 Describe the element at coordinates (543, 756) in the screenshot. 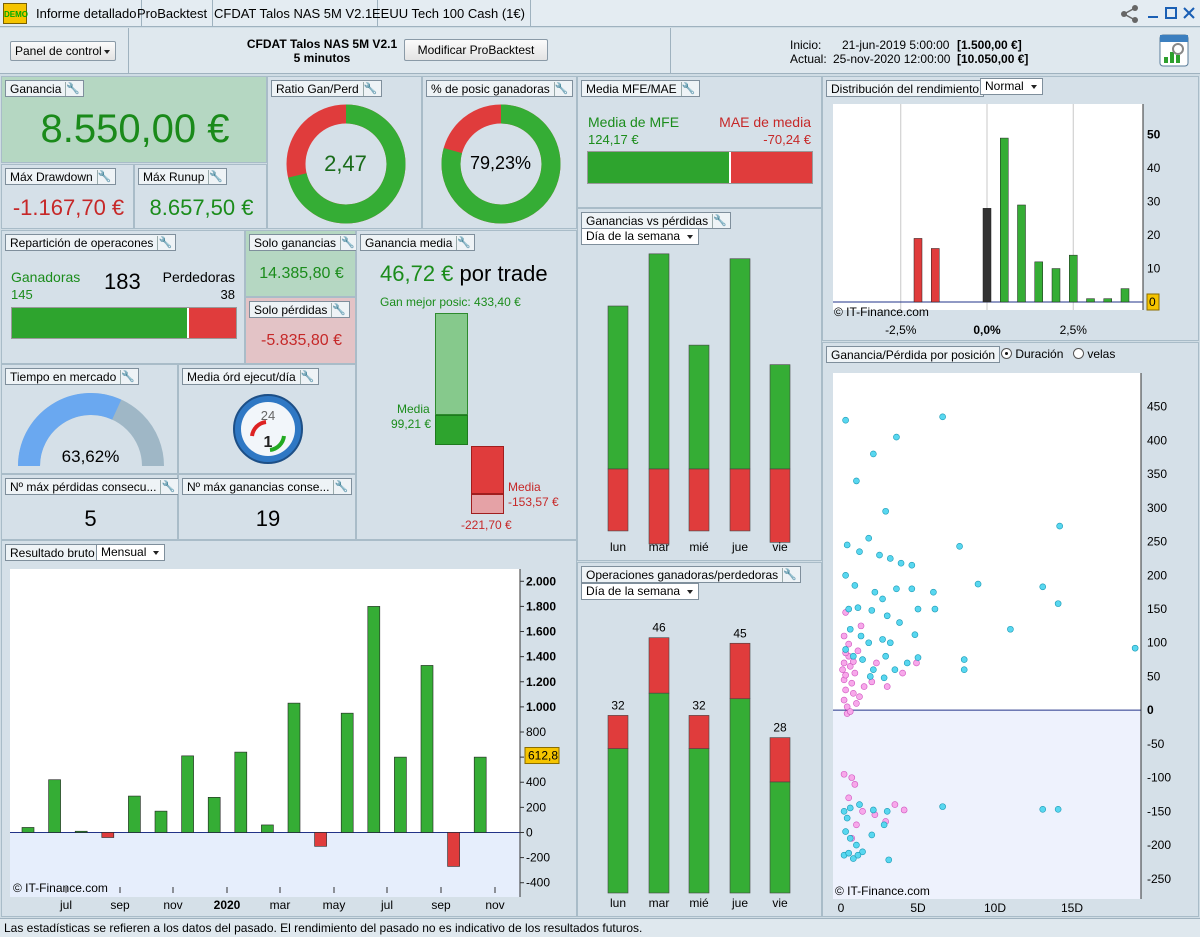

I see `marker-label: 612,8` at that location.